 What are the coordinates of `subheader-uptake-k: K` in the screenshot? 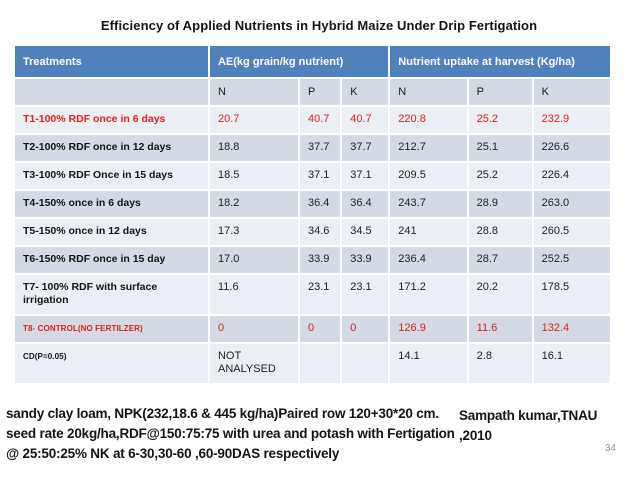 It's located at (571, 92).